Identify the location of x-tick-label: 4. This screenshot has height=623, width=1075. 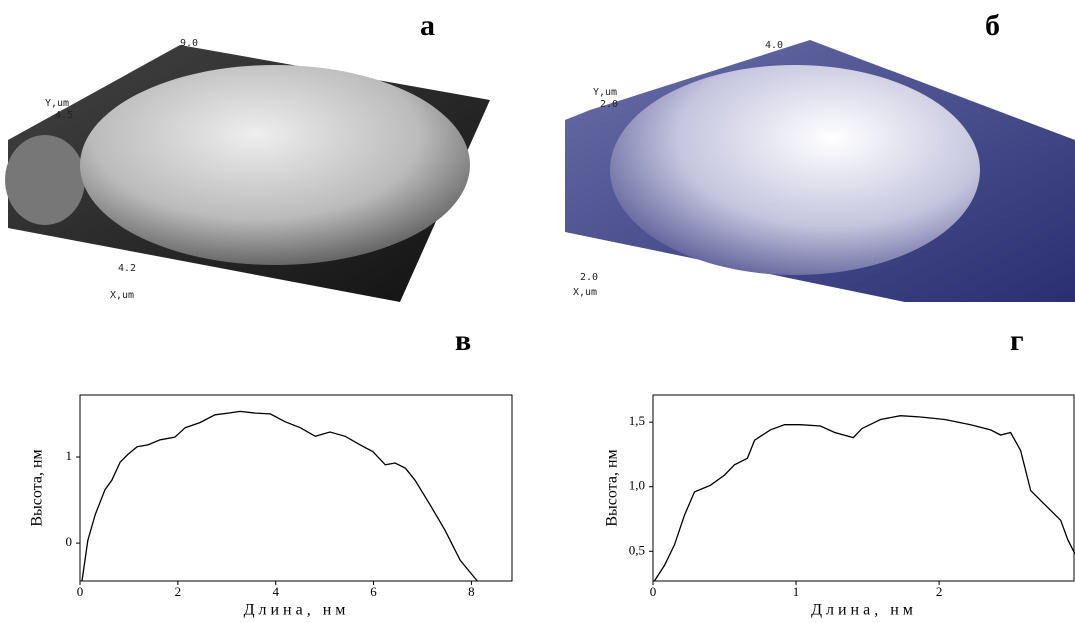
(275, 591).